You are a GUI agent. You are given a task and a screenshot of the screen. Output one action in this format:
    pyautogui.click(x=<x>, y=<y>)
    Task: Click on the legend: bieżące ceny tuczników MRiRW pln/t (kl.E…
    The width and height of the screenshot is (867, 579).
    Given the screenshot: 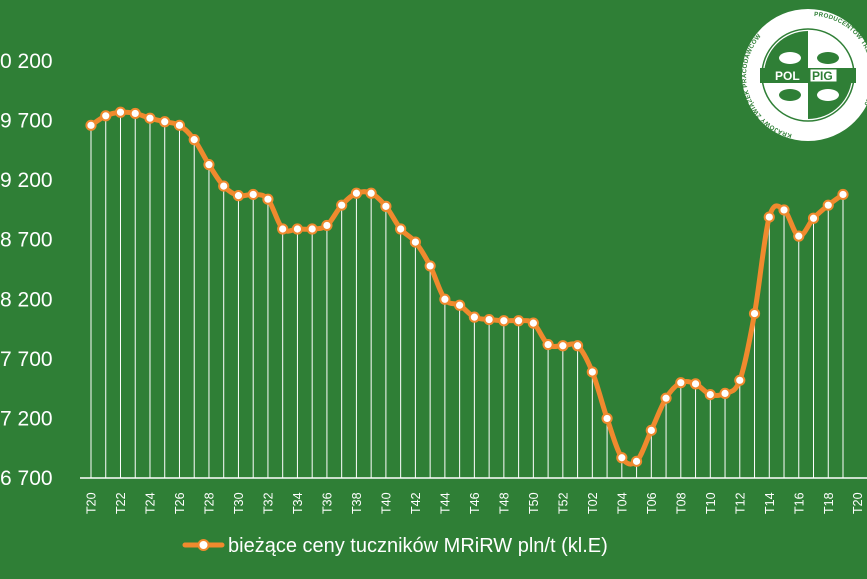 What is the action you would take?
    pyautogui.click(x=395, y=546)
    